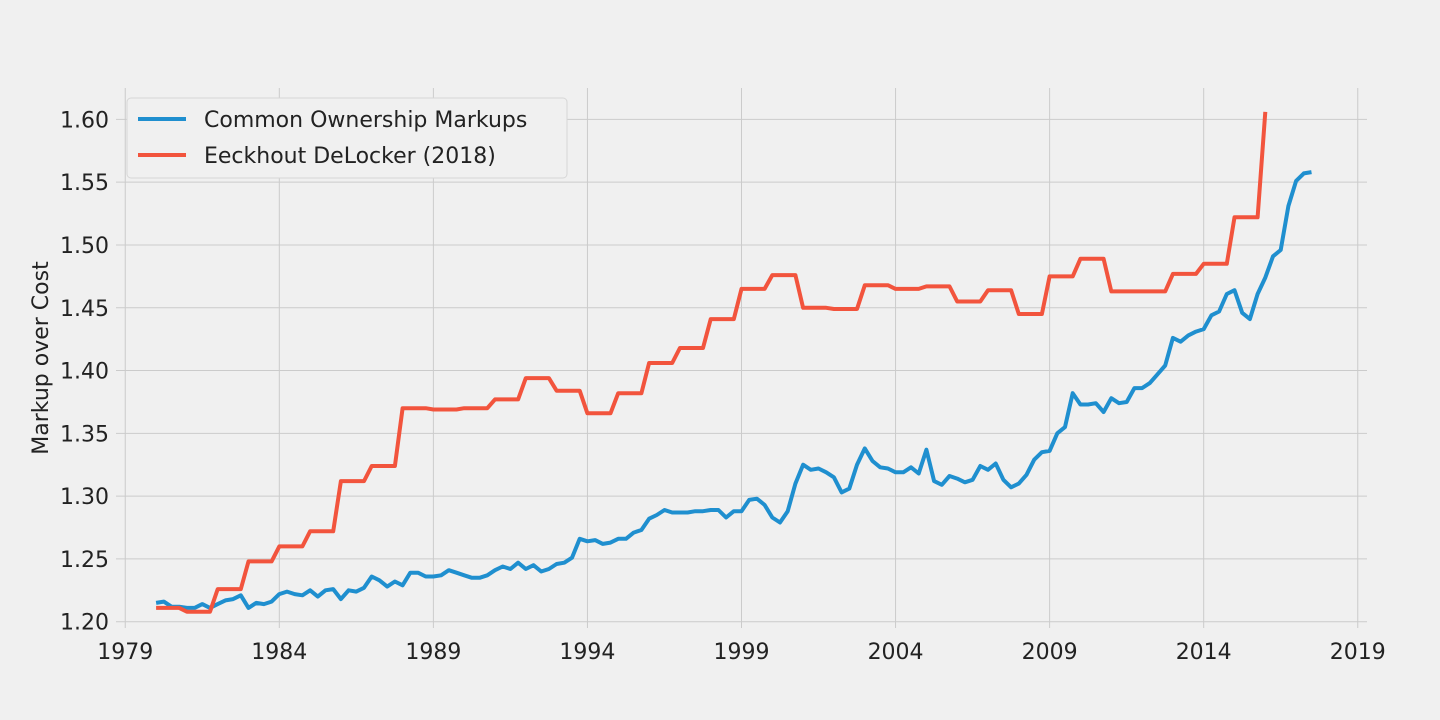  What do you see at coordinates (84, 434) in the screenshot?
I see `y-tick-label: 1.35` at bounding box center [84, 434].